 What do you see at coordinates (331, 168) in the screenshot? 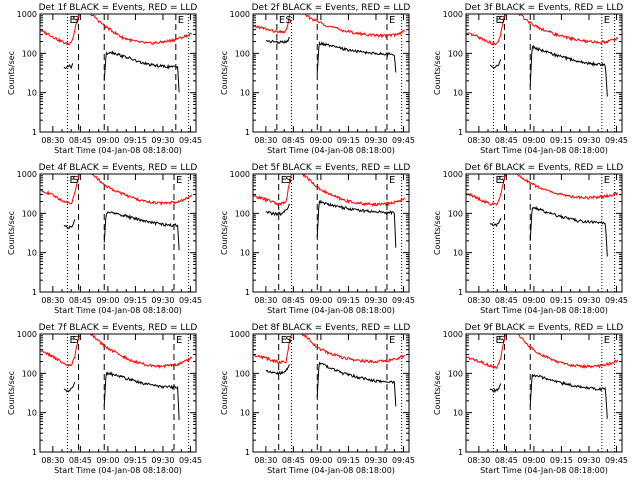
I see `chart-title: Det 5f BLACK = Events, RED = LLD` at bounding box center [331, 168].